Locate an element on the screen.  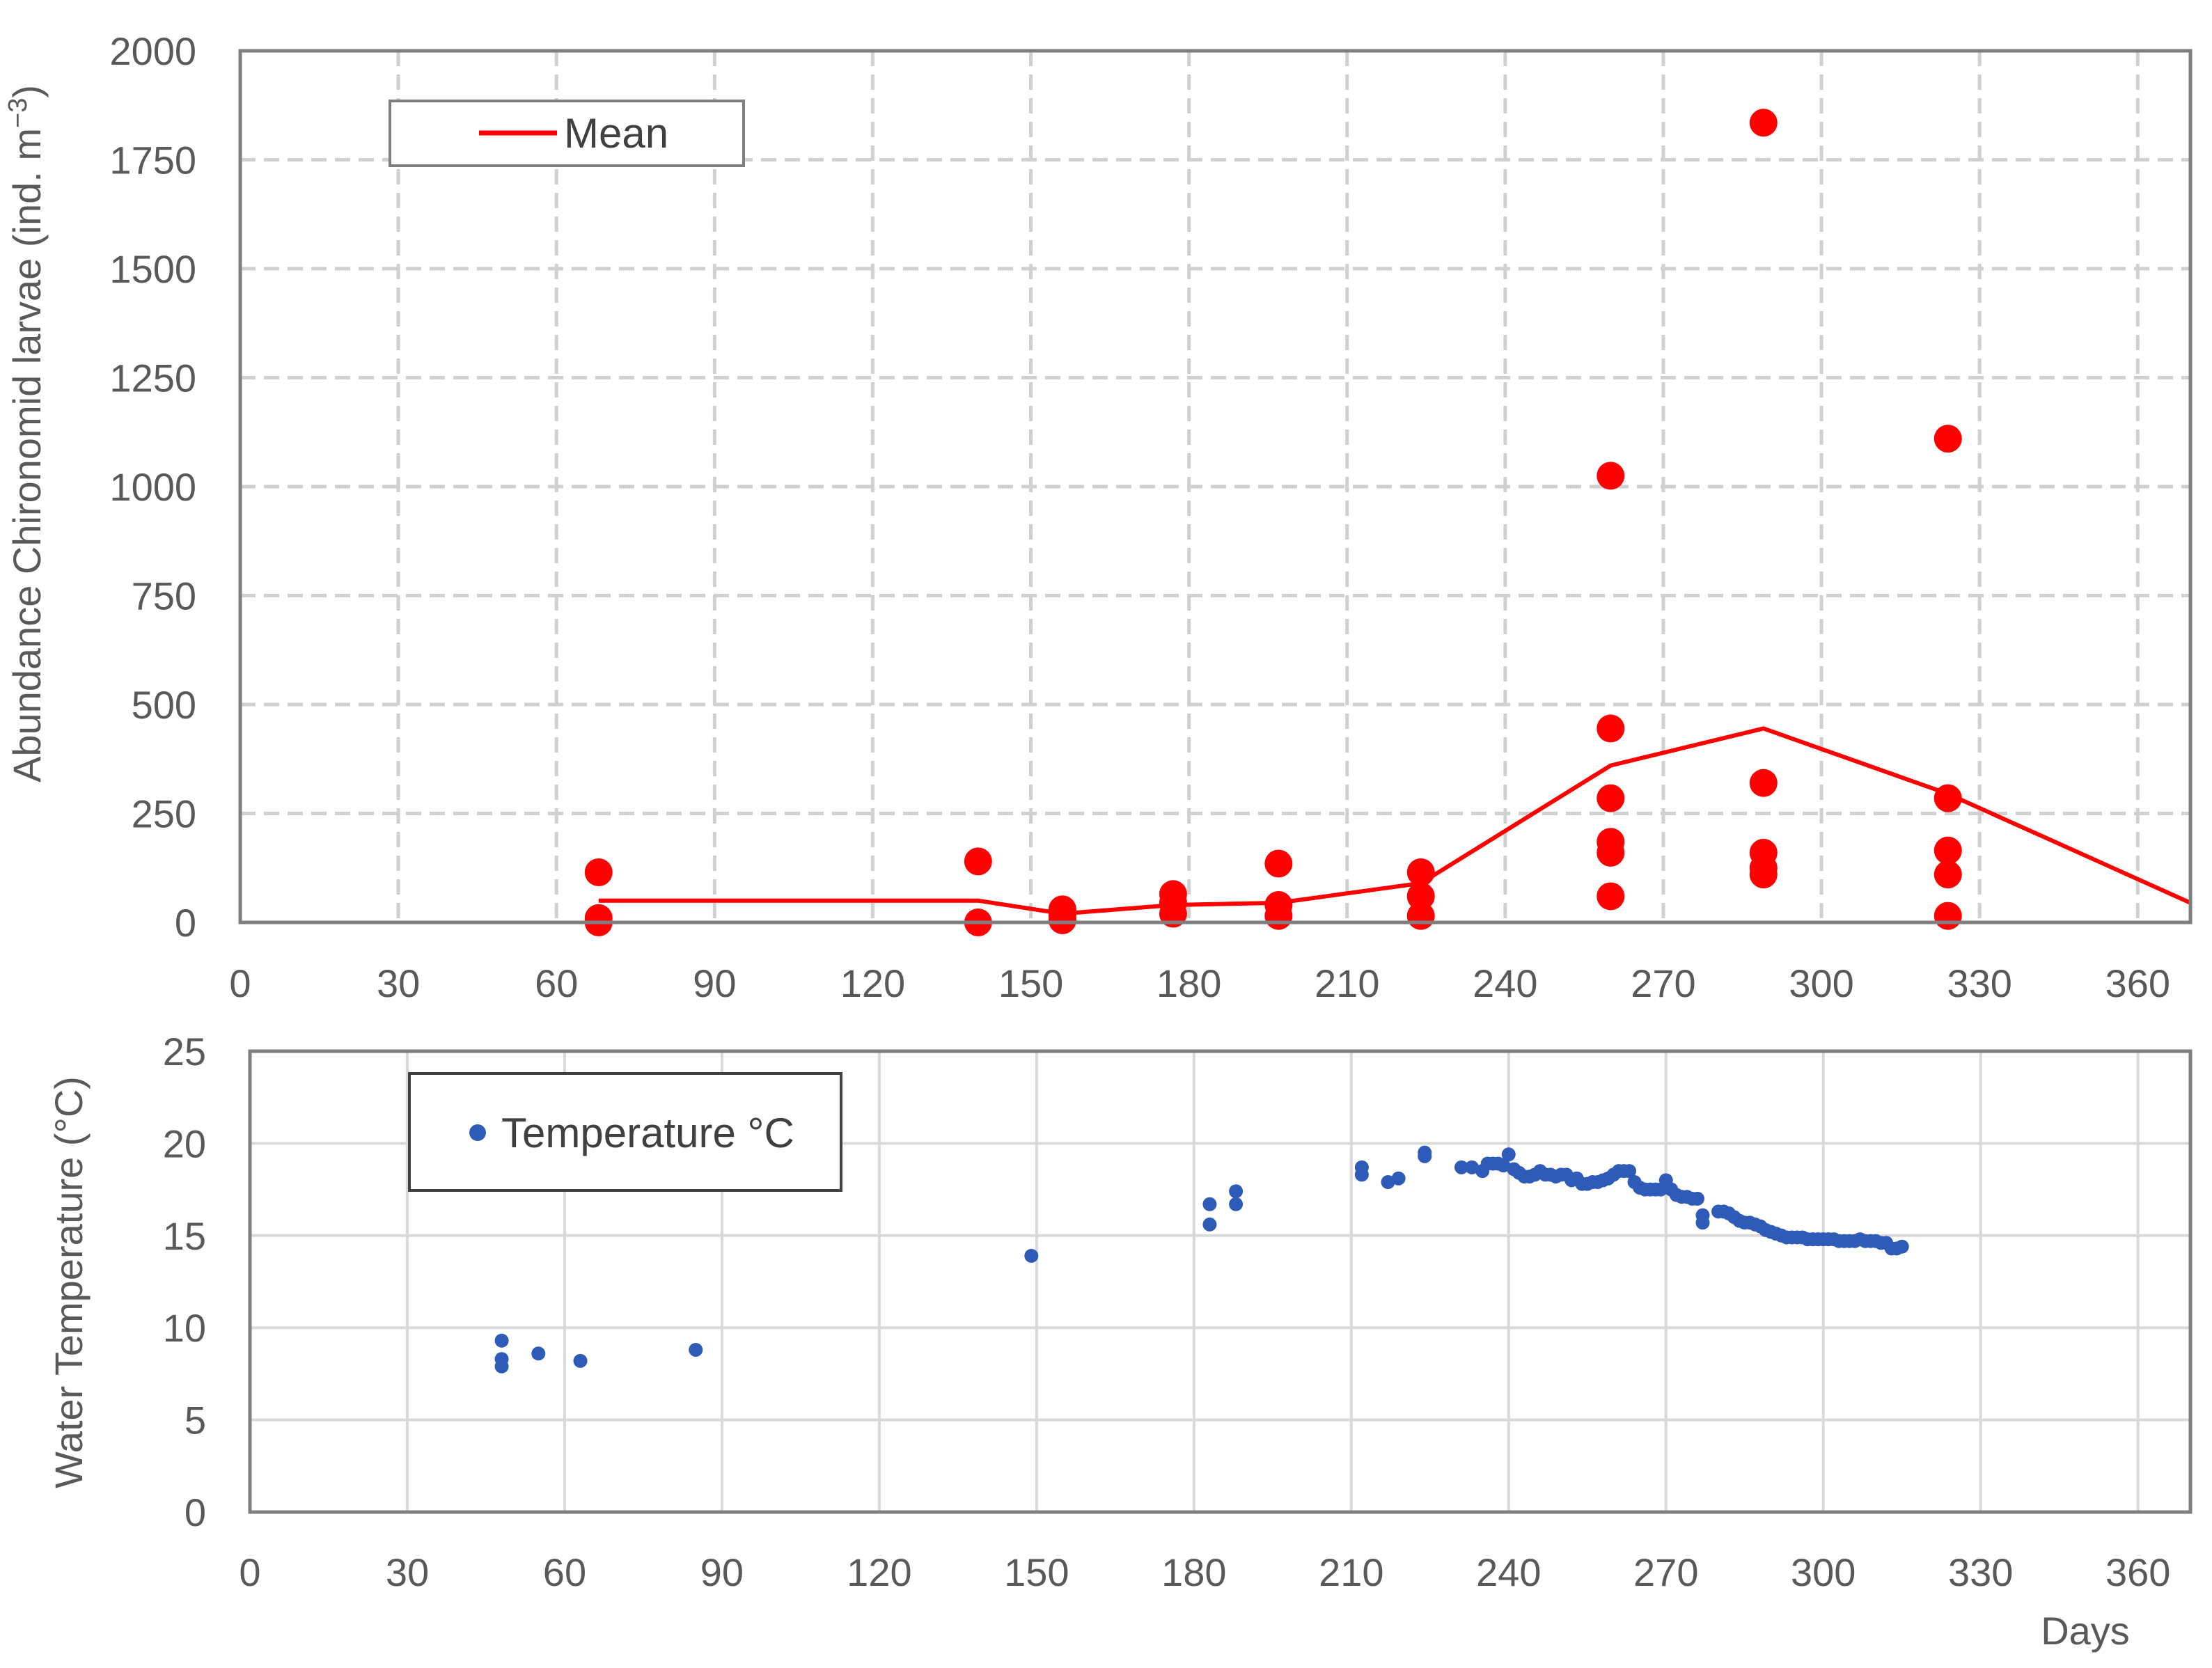
temperature-y-tick-label: 10 is located at coordinates (184, 1328).